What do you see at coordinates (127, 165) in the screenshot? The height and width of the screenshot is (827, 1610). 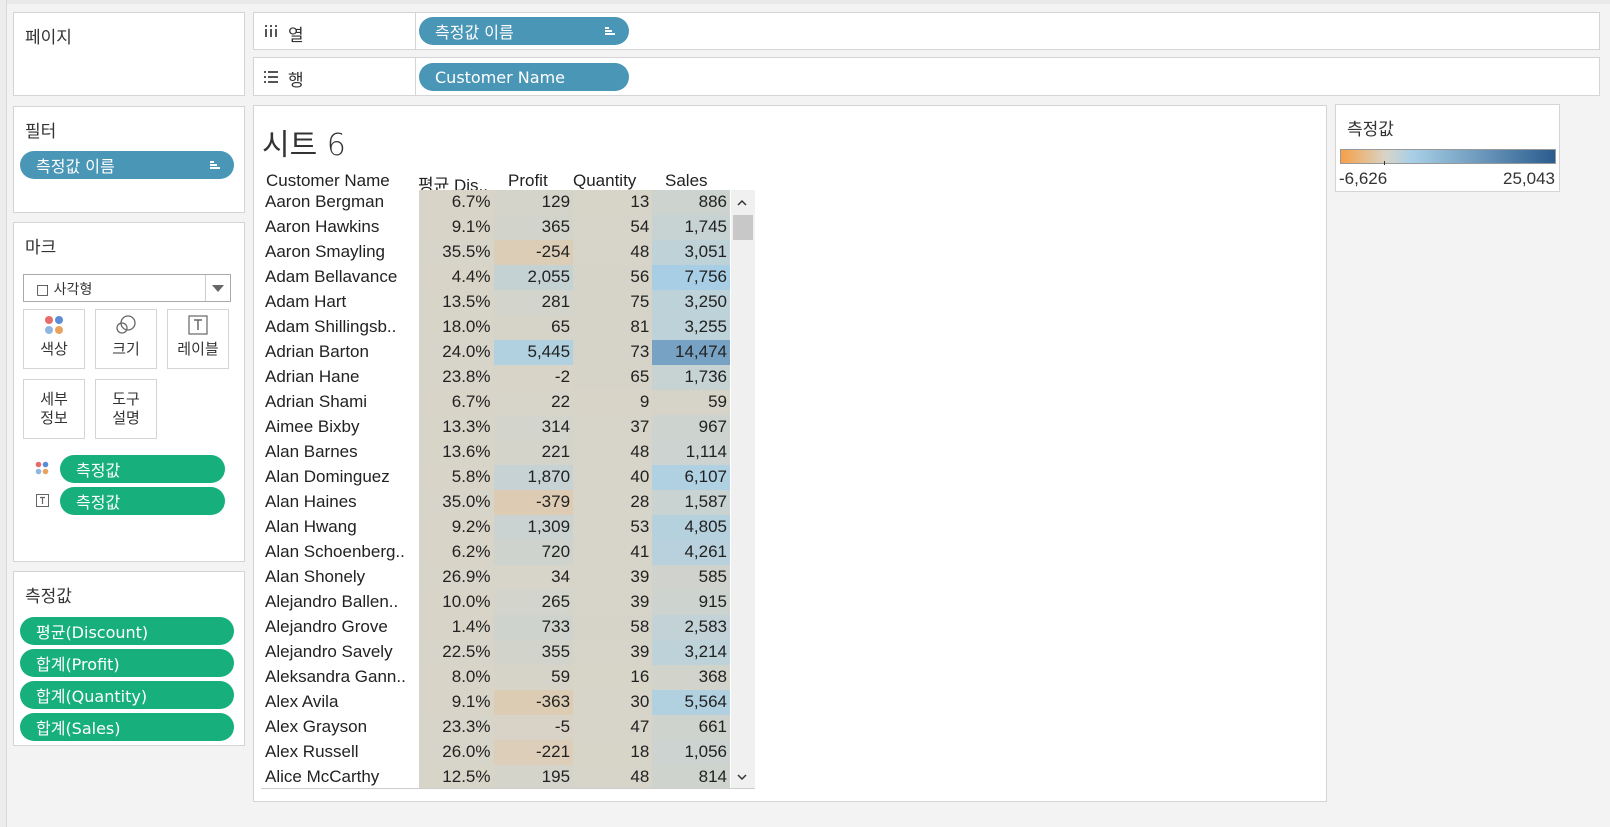 I see `filter-measure-names-pill: 측정값 이름` at bounding box center [127, 165].